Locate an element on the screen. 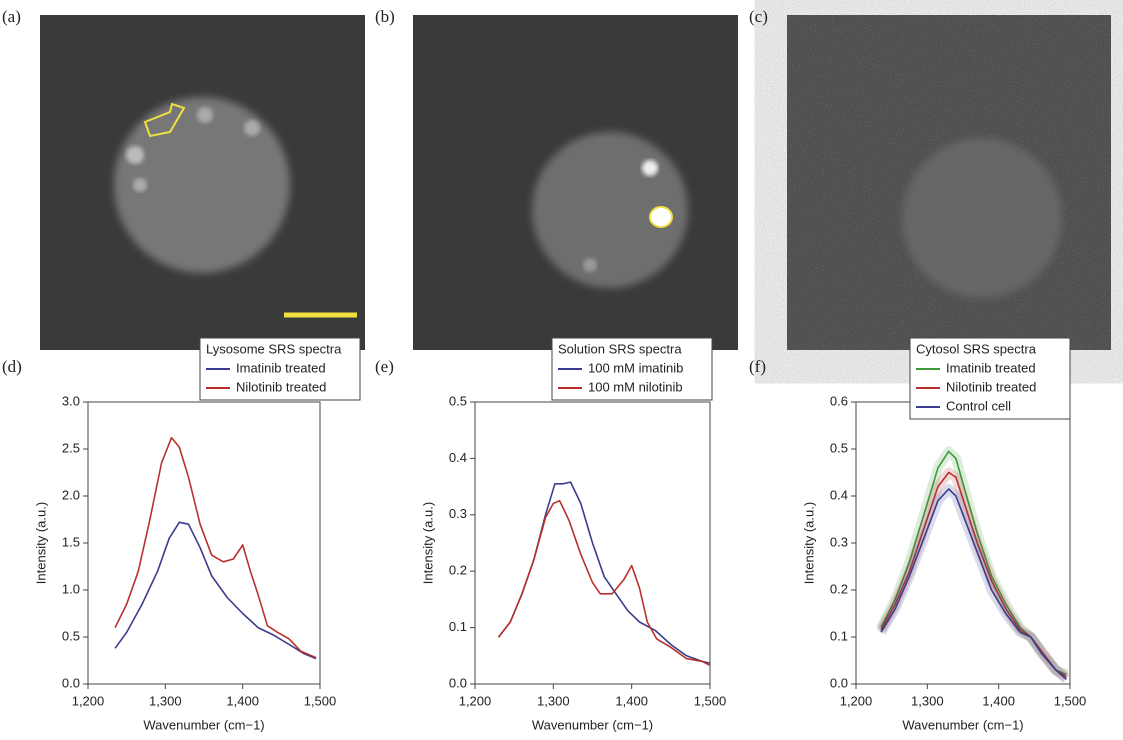 Image resolution: width=1123 pixels, height=740 pixels. panel-label: (d) is located at coordinates (12, 366).